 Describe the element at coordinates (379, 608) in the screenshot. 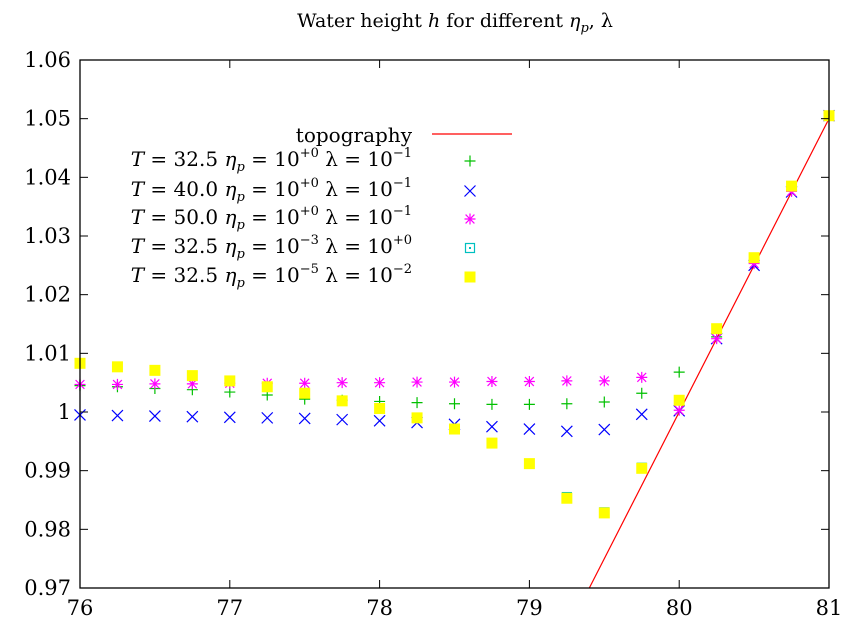

I see `x-tick-label: 78` at that location.